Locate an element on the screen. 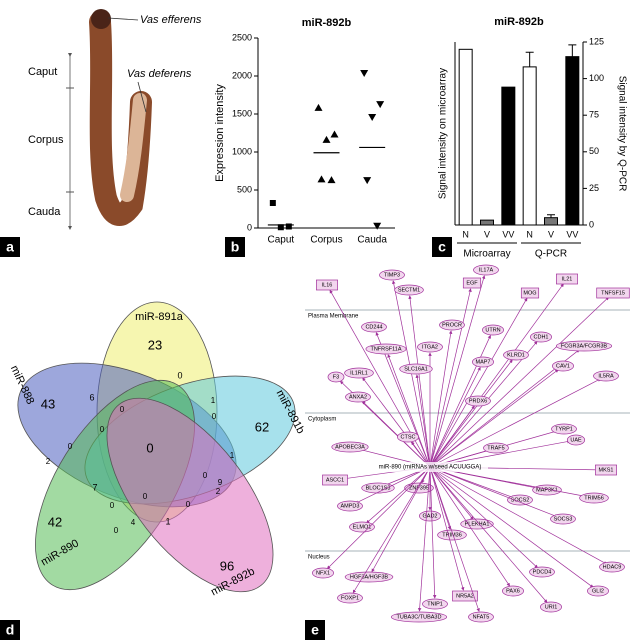 The height and width of the screenshot is (640, 634). node-label: SLC16A1 is located at coordinates (416, 369).